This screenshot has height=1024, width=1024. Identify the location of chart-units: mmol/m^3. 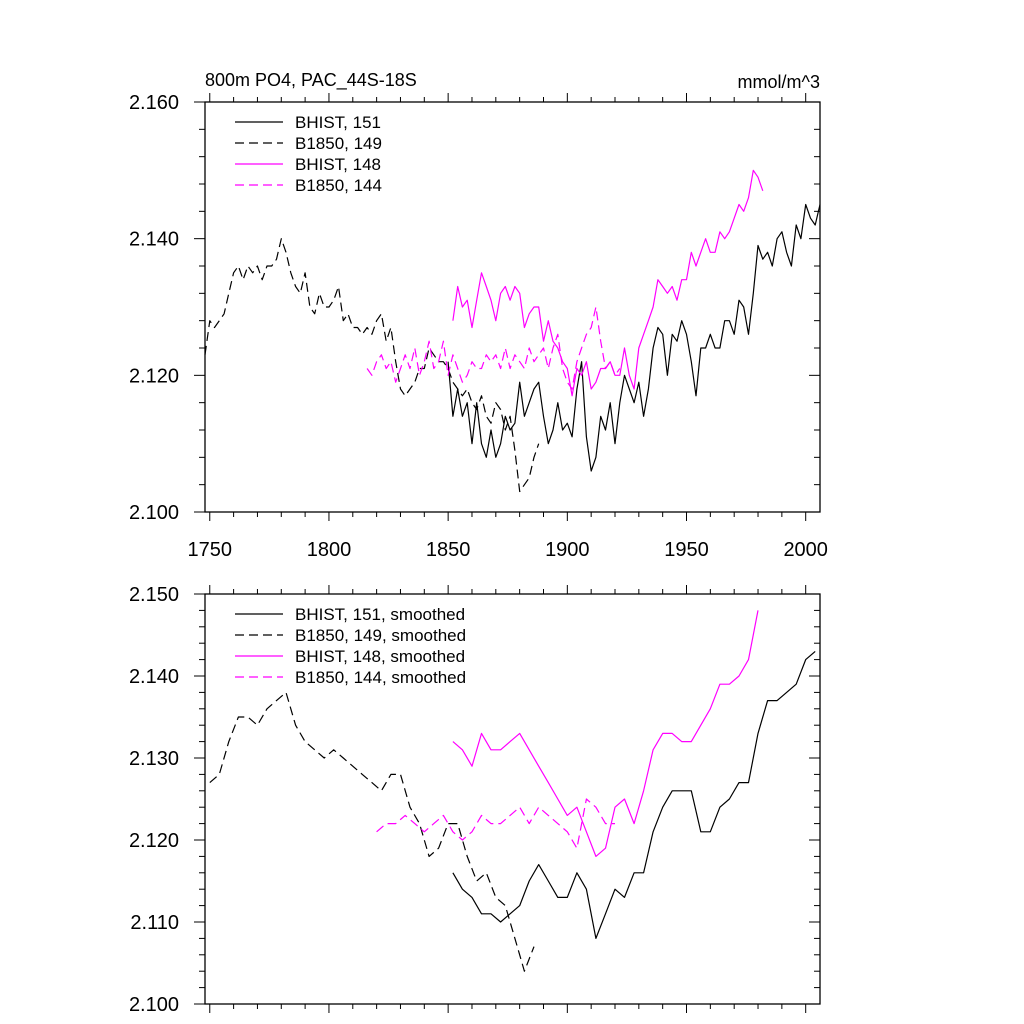
(779, 82).